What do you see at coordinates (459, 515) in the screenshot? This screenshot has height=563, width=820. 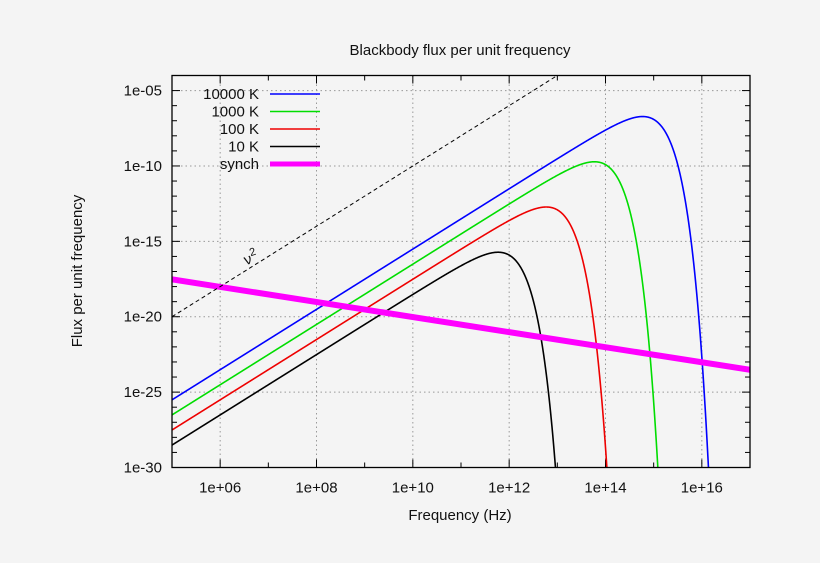 I see `x-axis-label: Frequency (Hz)` at bounding box center [459, 515].